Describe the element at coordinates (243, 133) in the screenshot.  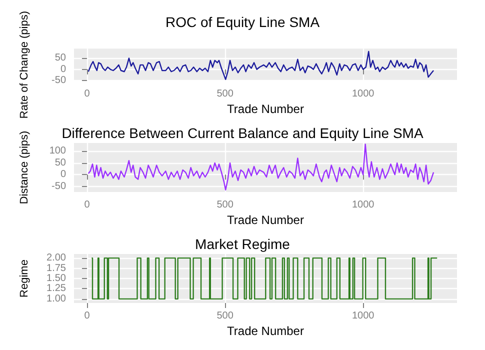
I see `chart-title: Difference Between Current Balance and Equity Line SMA` at that location.